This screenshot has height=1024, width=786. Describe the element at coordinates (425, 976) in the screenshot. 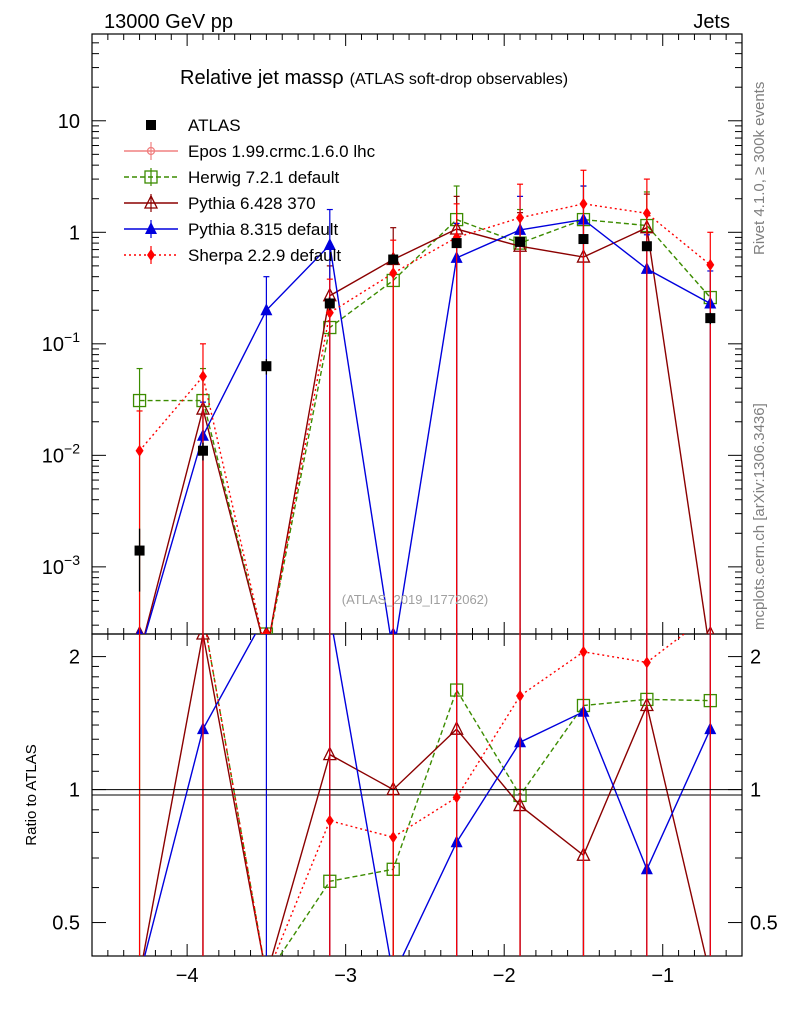

I see `x-tick-labels: −4 −3 −2 −1` at that location.